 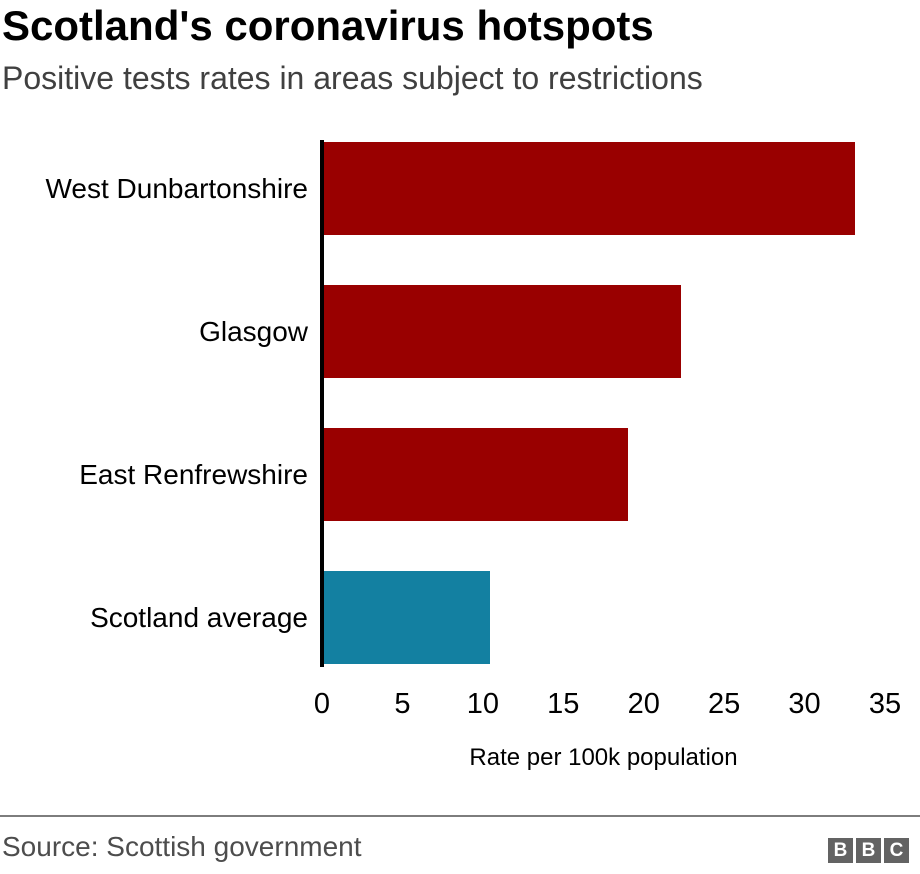 What do you see at coordinates (177, 188) in the screenshot?
I see `category-label: West Dunbartonshire` at bounding box center [177, 188].